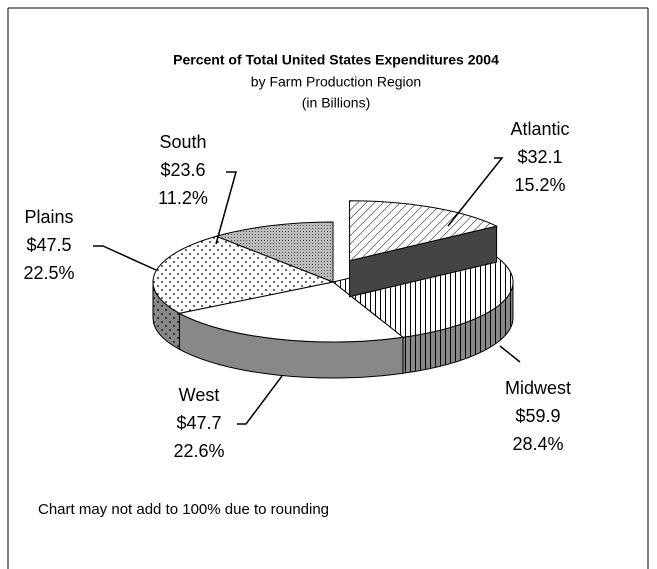  Describe the element at coordinates (336, 82) in the screenshot. I see `chart-subtitle: by Farm Production Region` at that location.